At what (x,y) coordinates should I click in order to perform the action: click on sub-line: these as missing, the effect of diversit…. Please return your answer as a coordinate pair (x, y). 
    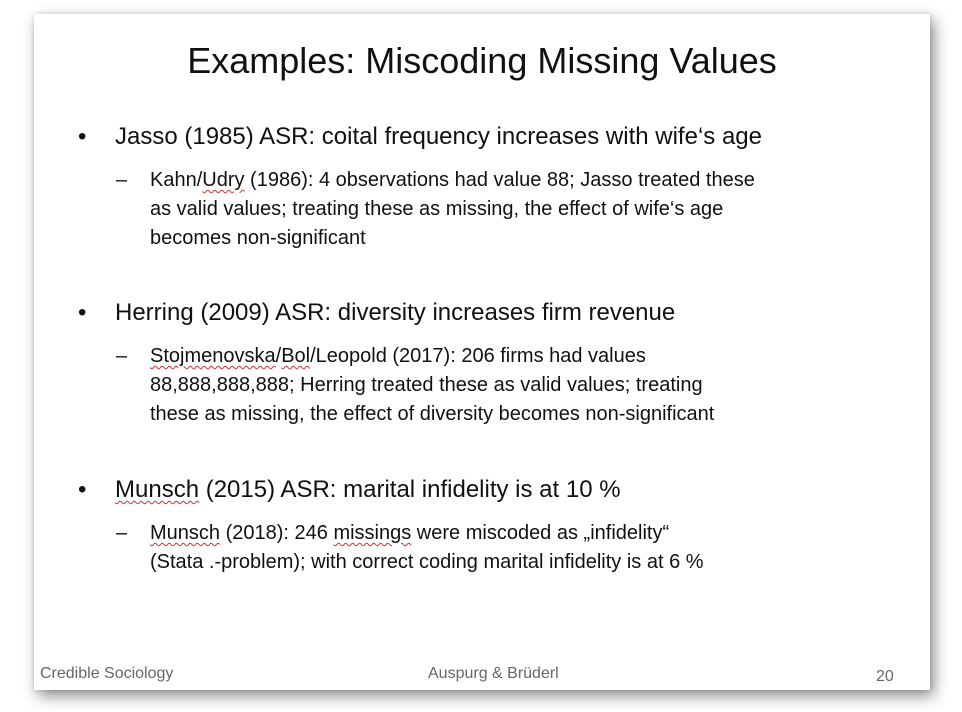
    Looking at the image, I should click on (432, 414).